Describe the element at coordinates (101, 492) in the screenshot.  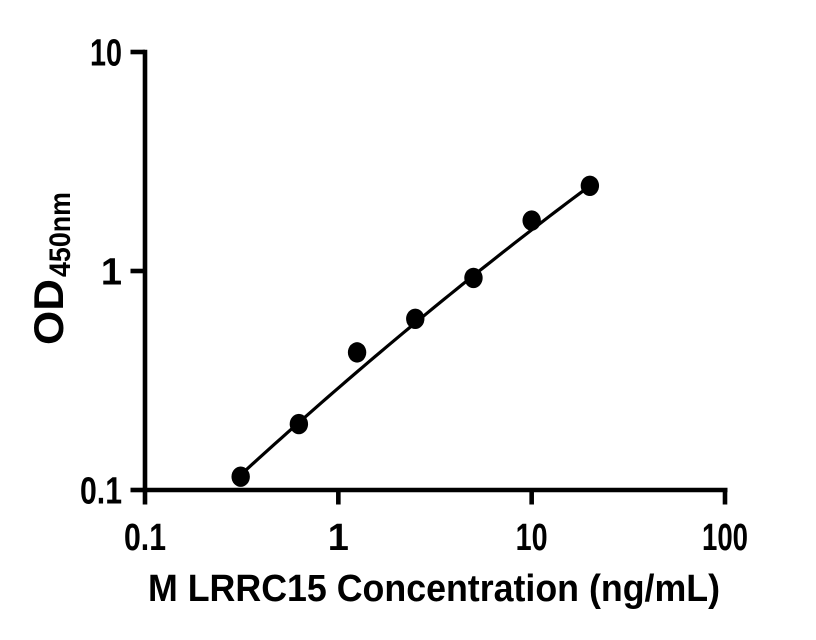
I see `y-tick-label: 0.1` at that location.